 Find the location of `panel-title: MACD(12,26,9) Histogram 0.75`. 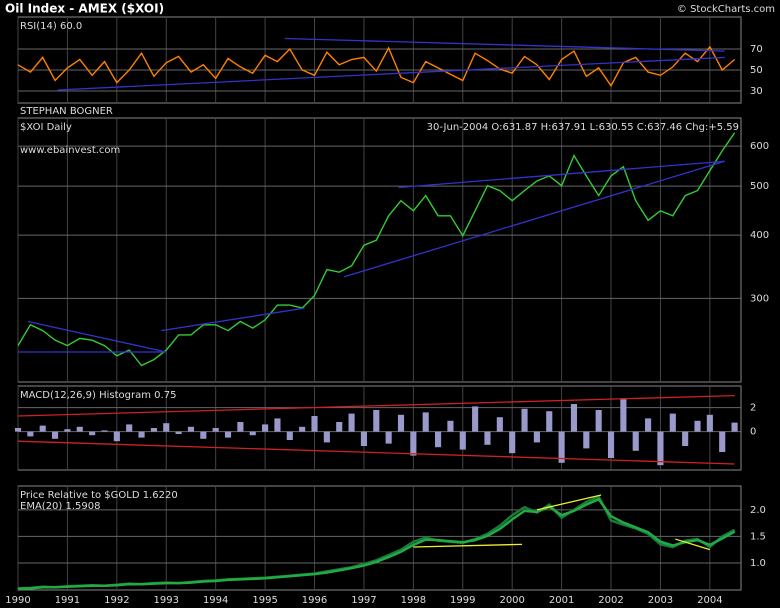

panel-title: MACD(12,26,9) Histogram 0.75 is located at coordinates (98, 395).